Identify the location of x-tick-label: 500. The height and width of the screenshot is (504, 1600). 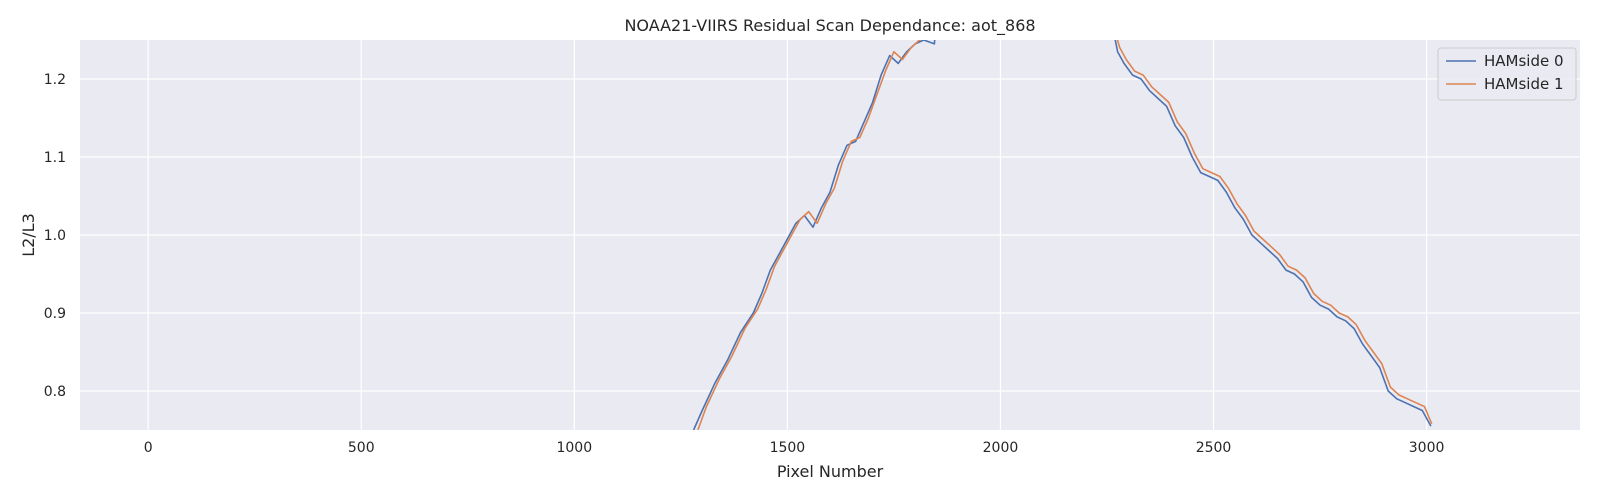
(361, 448).